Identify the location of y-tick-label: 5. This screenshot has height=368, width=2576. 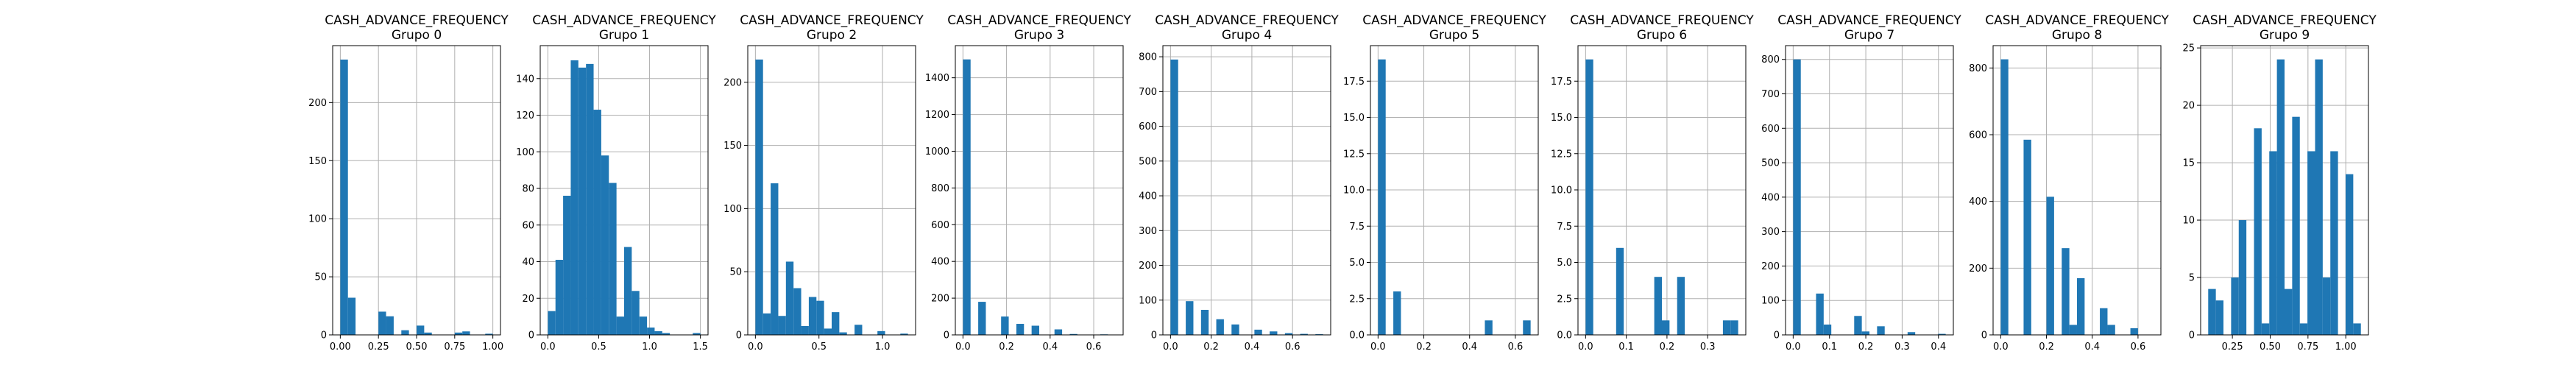
(2192, 278).